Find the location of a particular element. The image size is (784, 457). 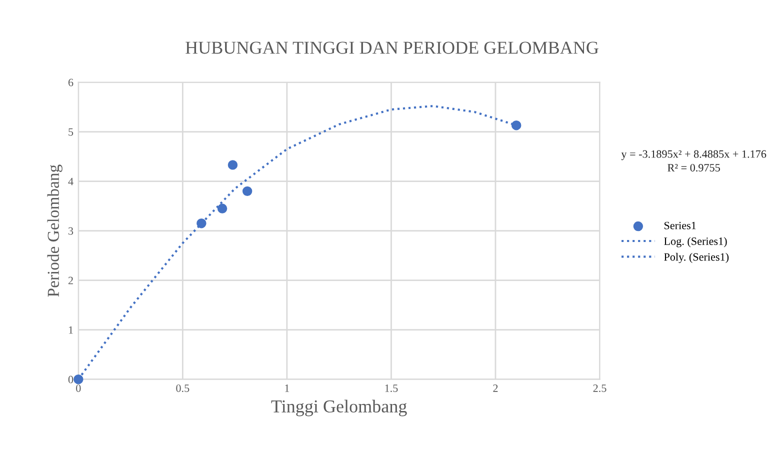

chart-title: HUBUNGAN TINGGI DAN PERIODE GELOMBANG is located at coordinates (392, 48).